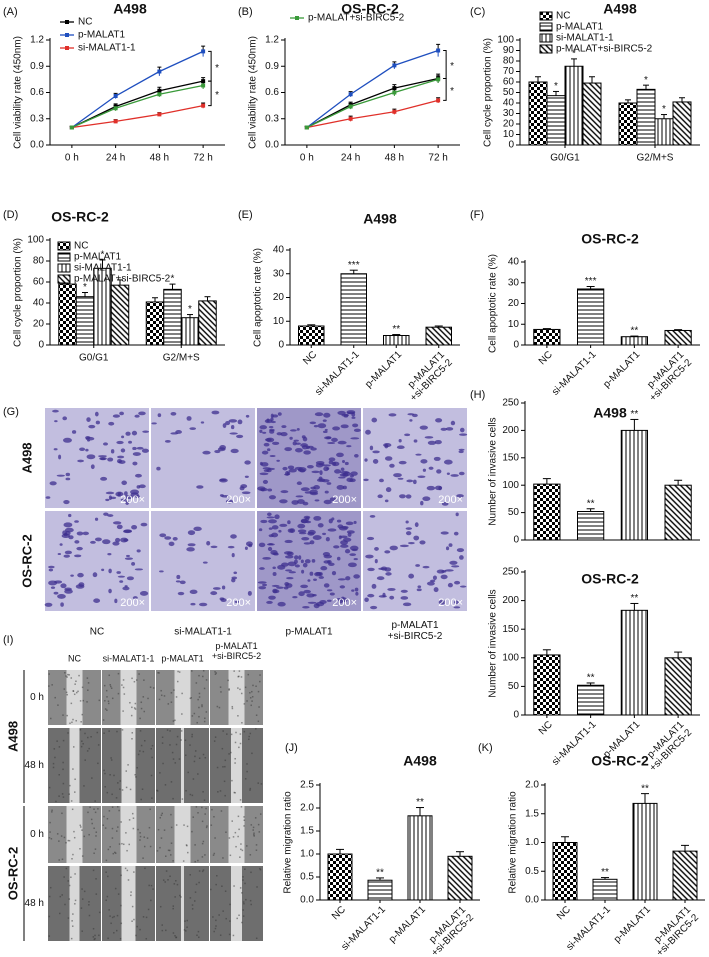 This screenshot has width=709, height=957. I want to click on y-axis-label: Relative migration ratio, so click(513, 842).